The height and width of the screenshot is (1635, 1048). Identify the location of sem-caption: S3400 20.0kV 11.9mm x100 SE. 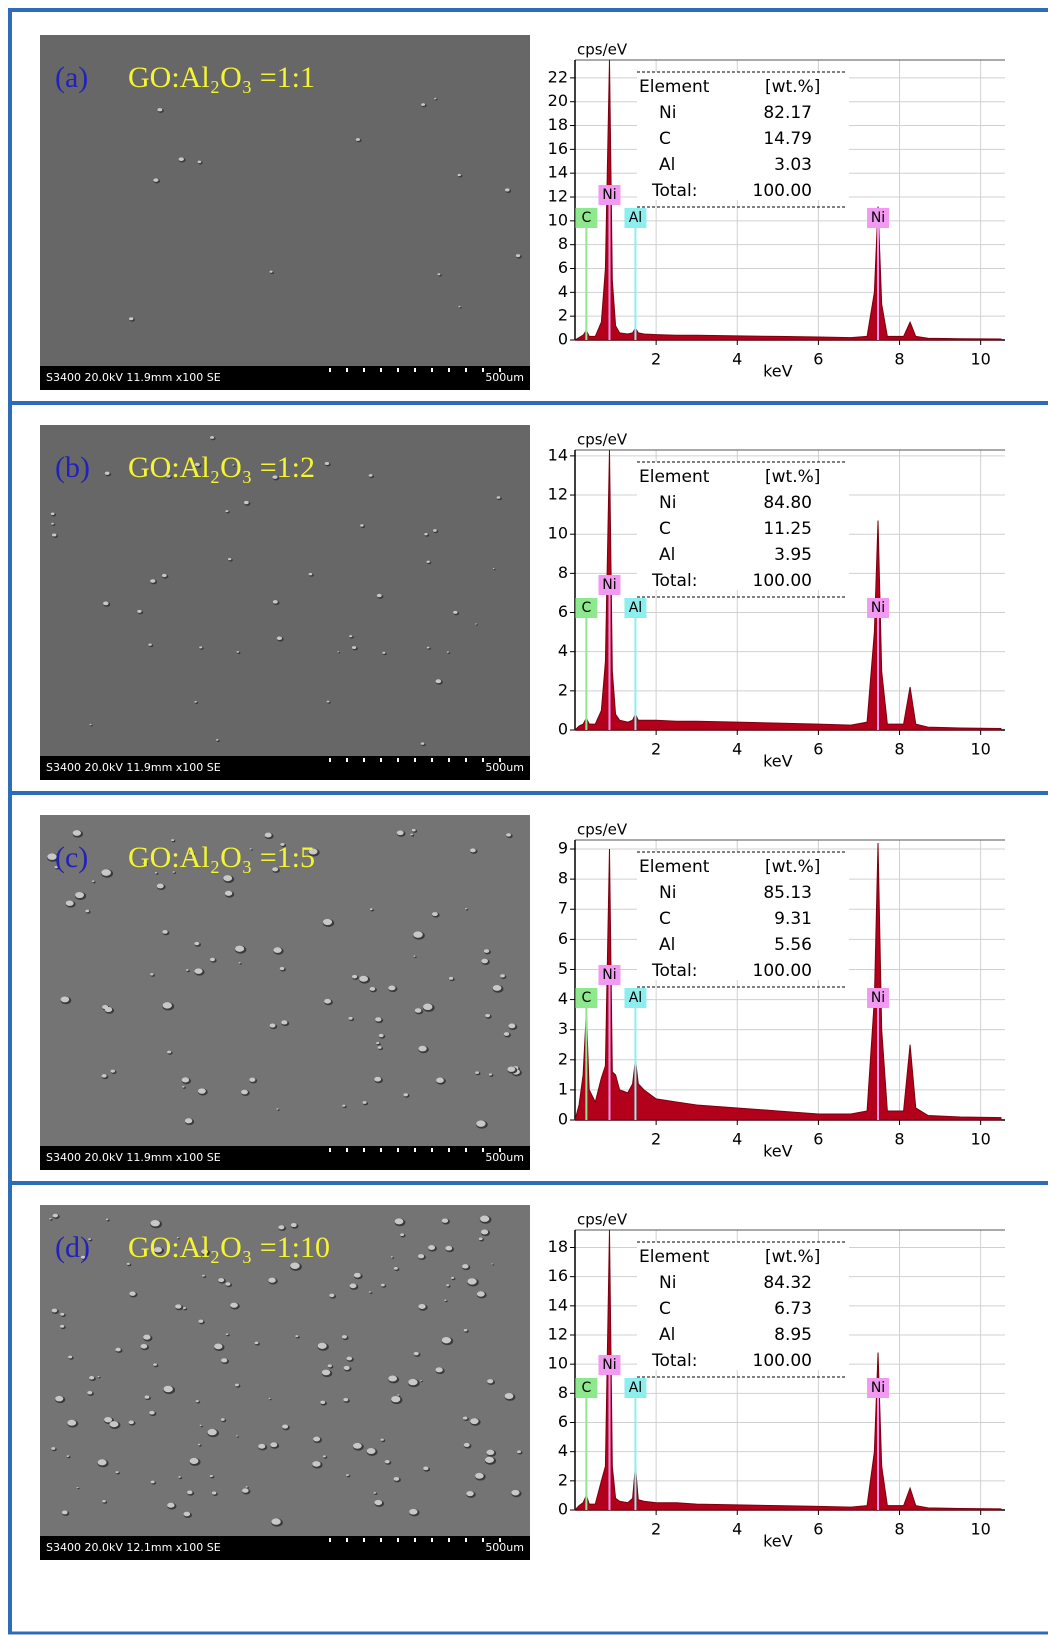
(133, 377).